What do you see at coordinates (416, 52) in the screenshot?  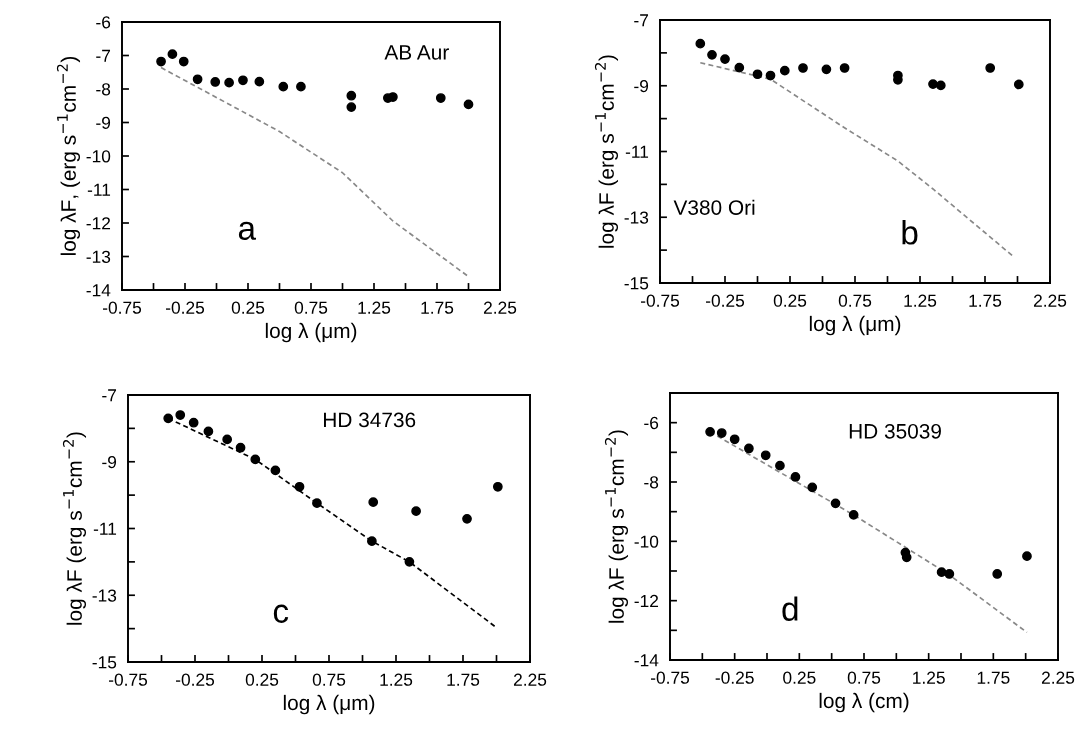 I see `annotation: AB Aur` at bounding box center [416, 52].